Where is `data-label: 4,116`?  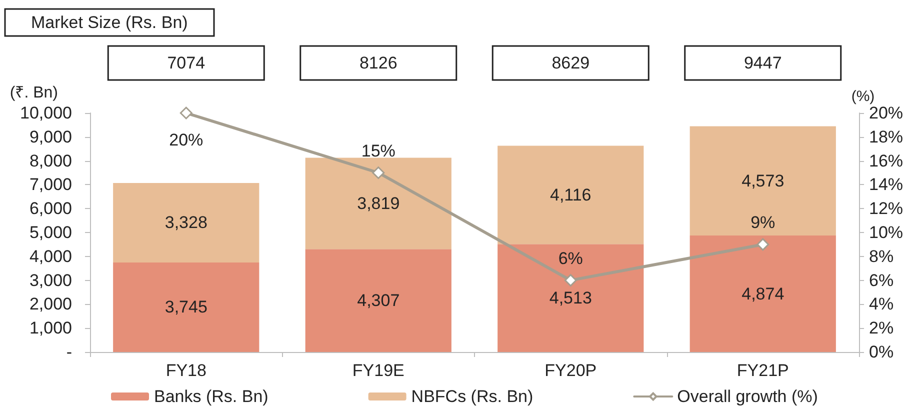
data-label: 4,116 is located at coordinates (571, 194).